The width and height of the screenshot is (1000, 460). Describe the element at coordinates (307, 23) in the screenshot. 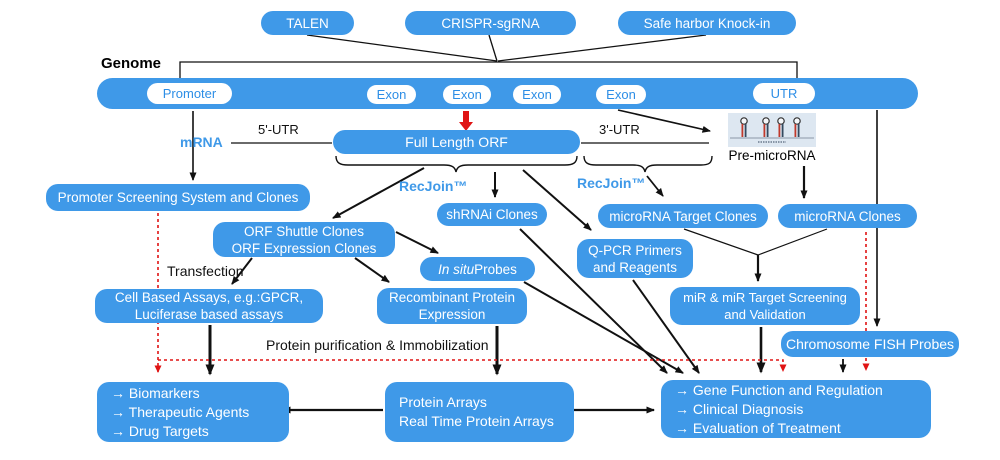

I see `talen-box: TALEN` at that location.